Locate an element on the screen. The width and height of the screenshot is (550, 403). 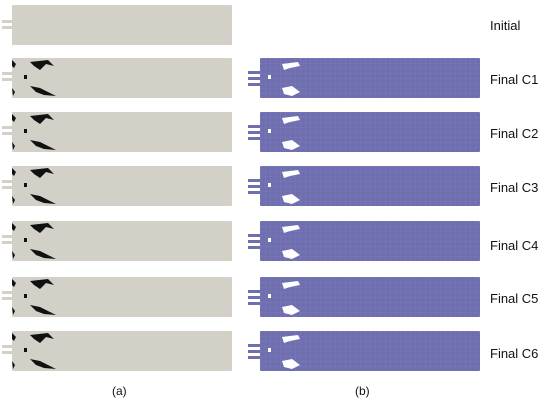
design-b-c4 is located at coordinates (364, 241).